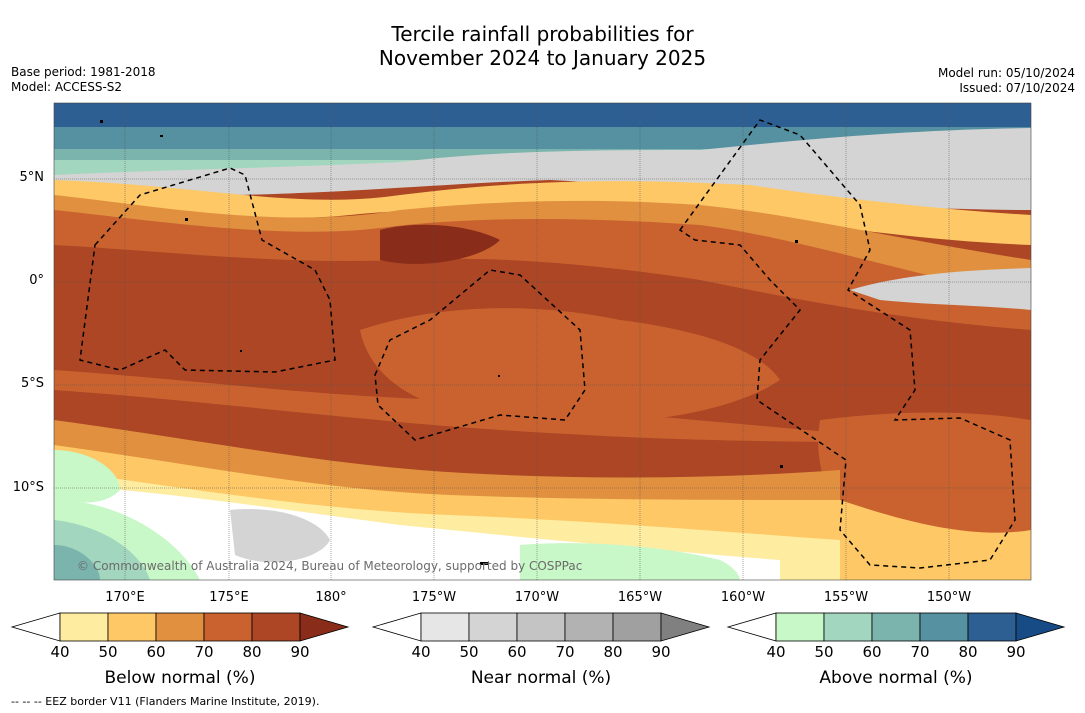 The image size is (1085, 713). What do you see at coordinates (537, 597) in the screenshot?
I see `lon-label-170w: 170°W` at bounding box center [537, 597].